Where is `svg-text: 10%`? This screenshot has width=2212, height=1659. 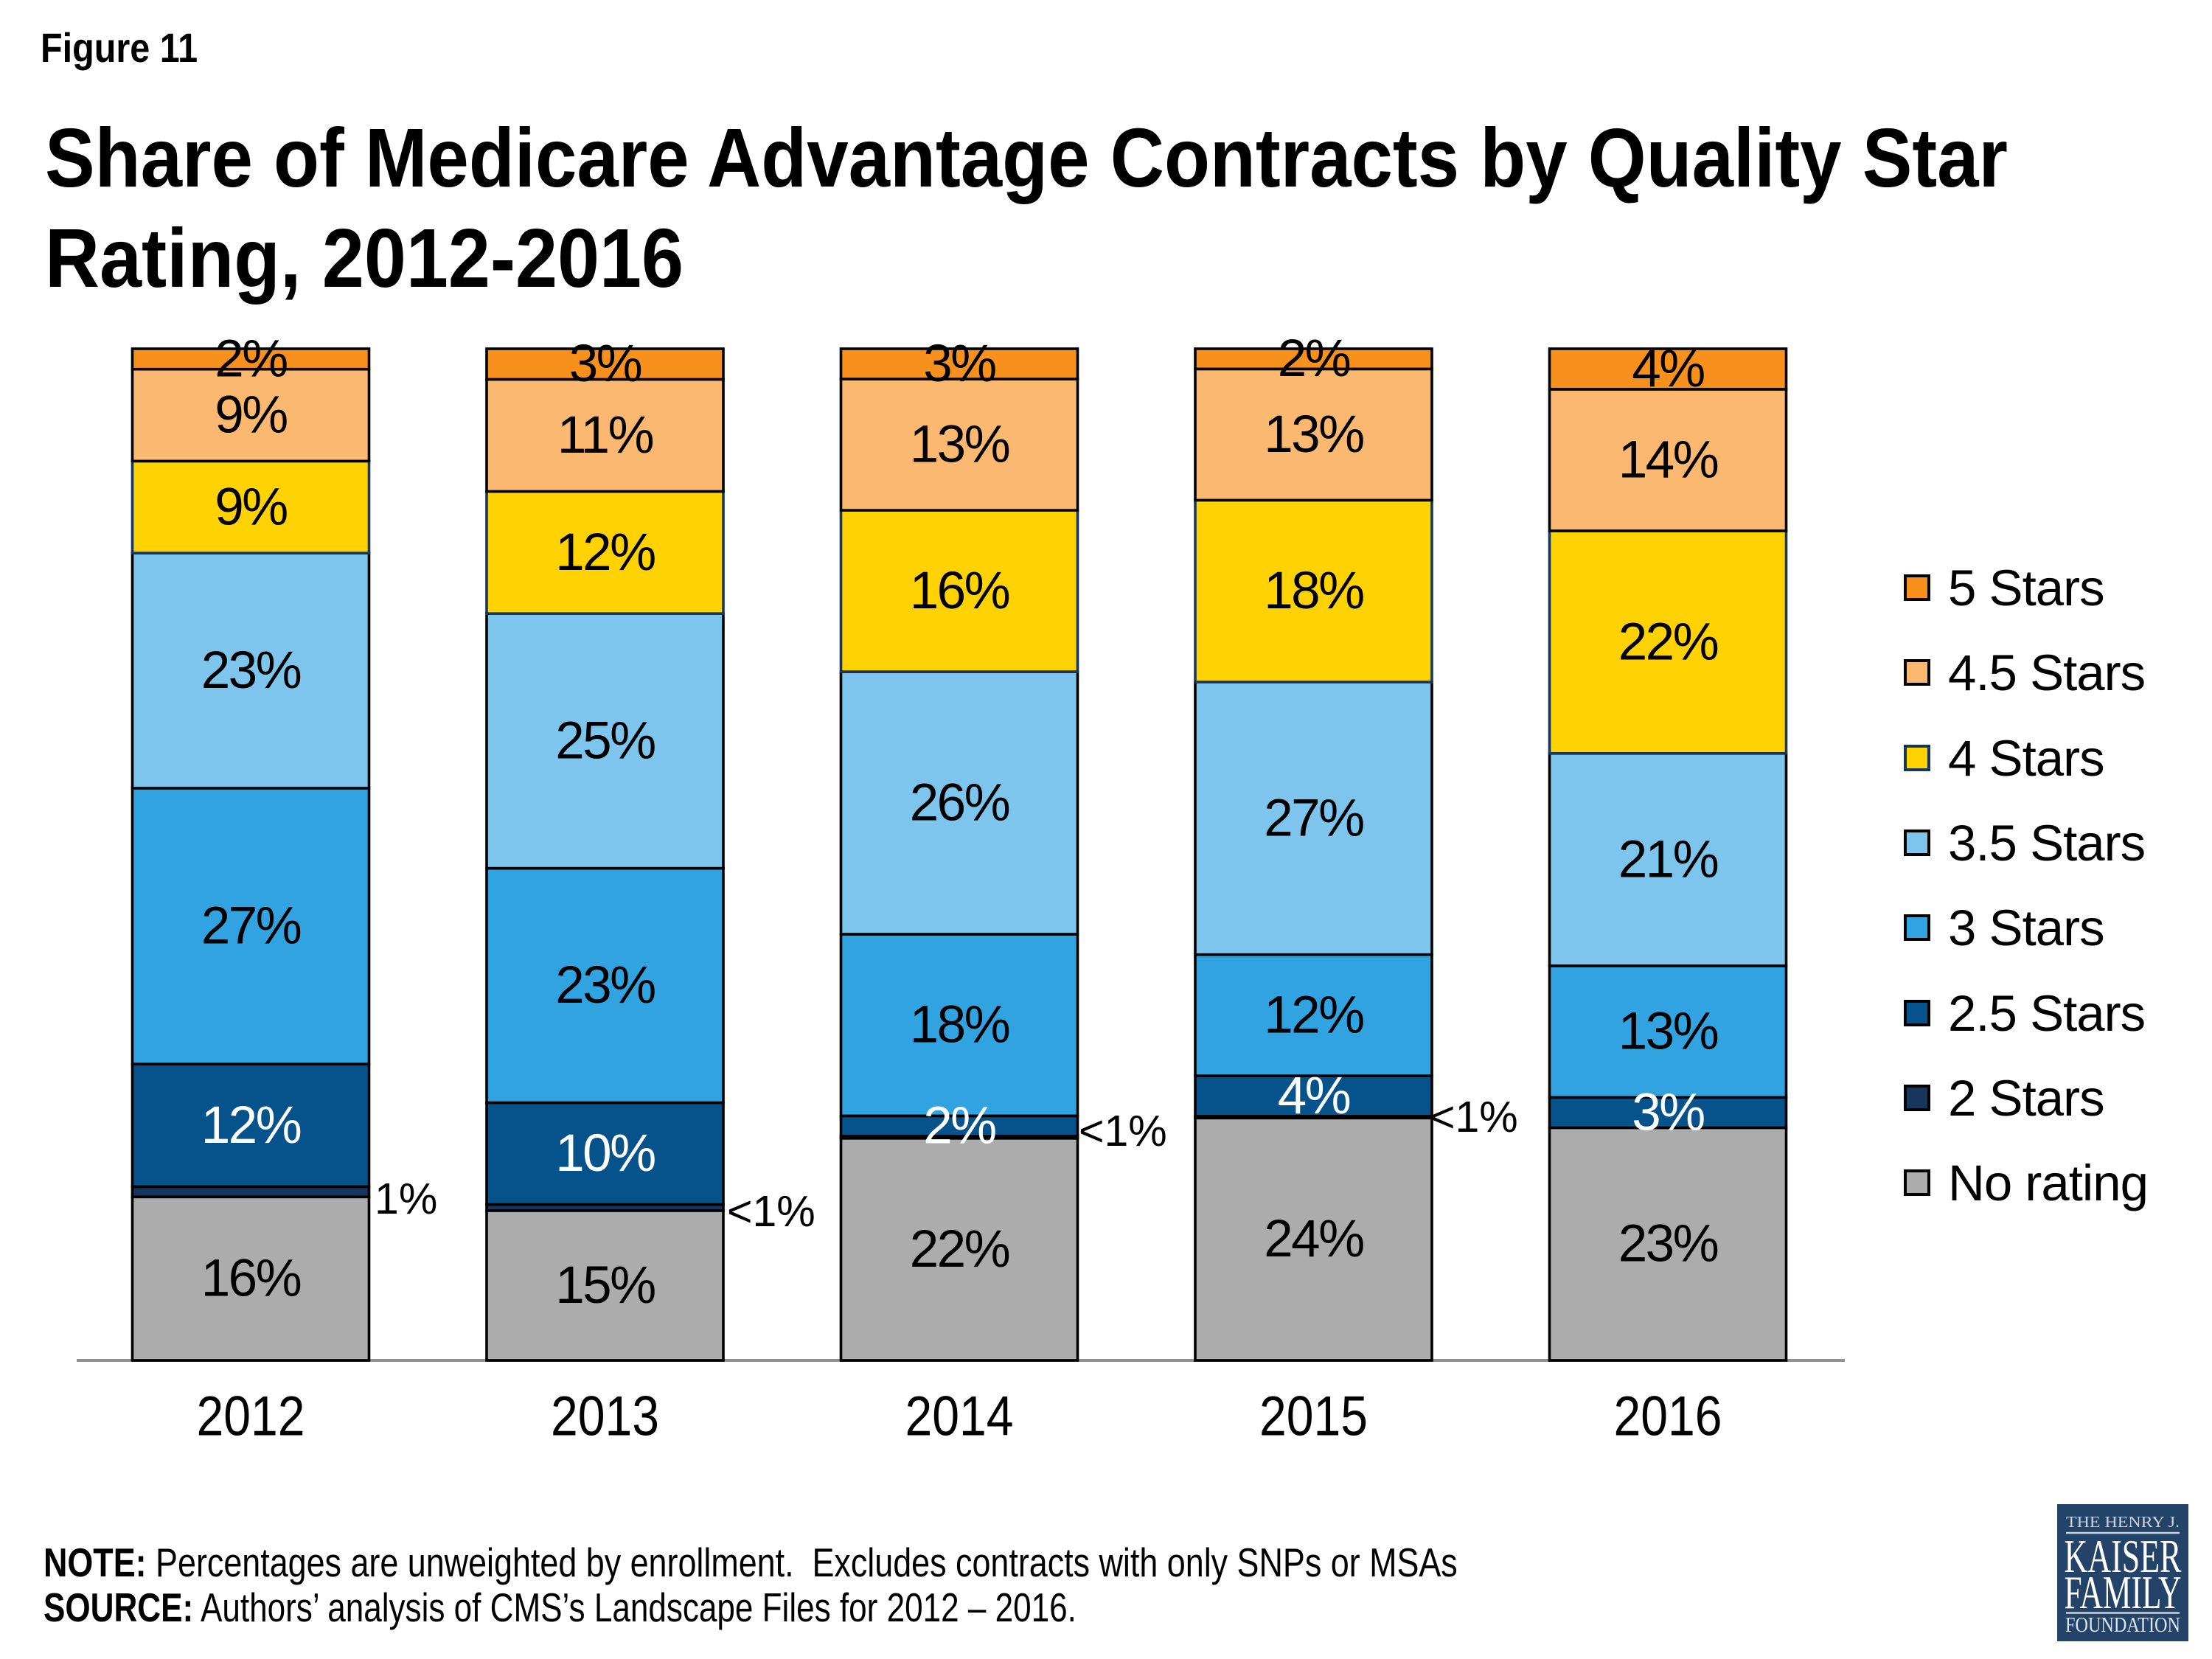 svg-text: 10% is located at coordinates (605, 1153).